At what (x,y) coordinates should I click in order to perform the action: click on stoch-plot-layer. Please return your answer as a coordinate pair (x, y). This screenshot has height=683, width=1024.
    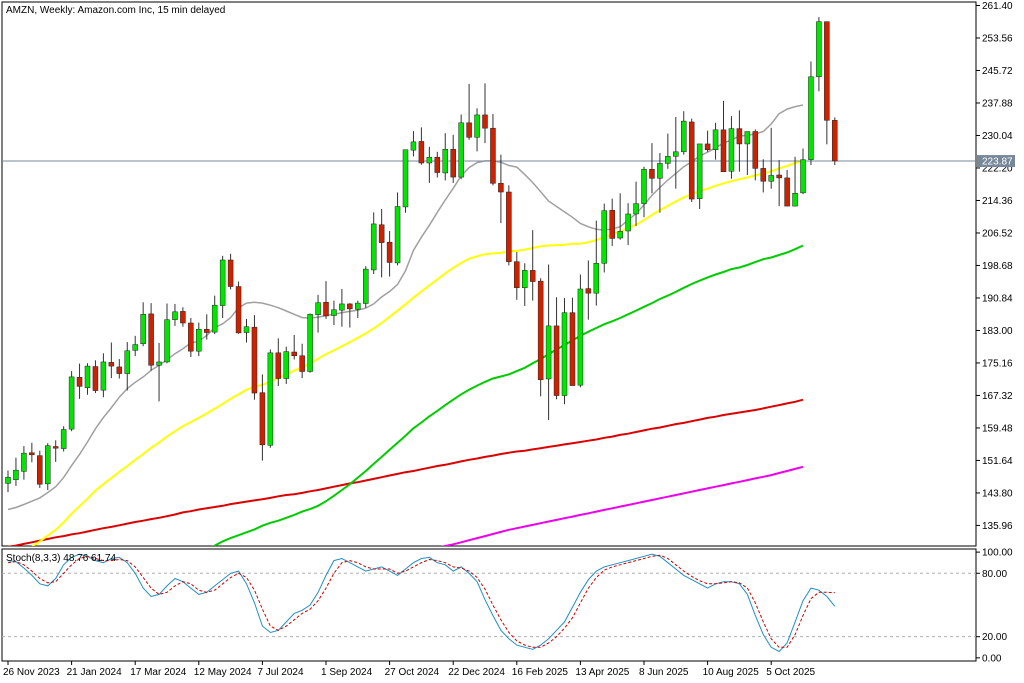
    Looking at the image, I should click on (489, 603).